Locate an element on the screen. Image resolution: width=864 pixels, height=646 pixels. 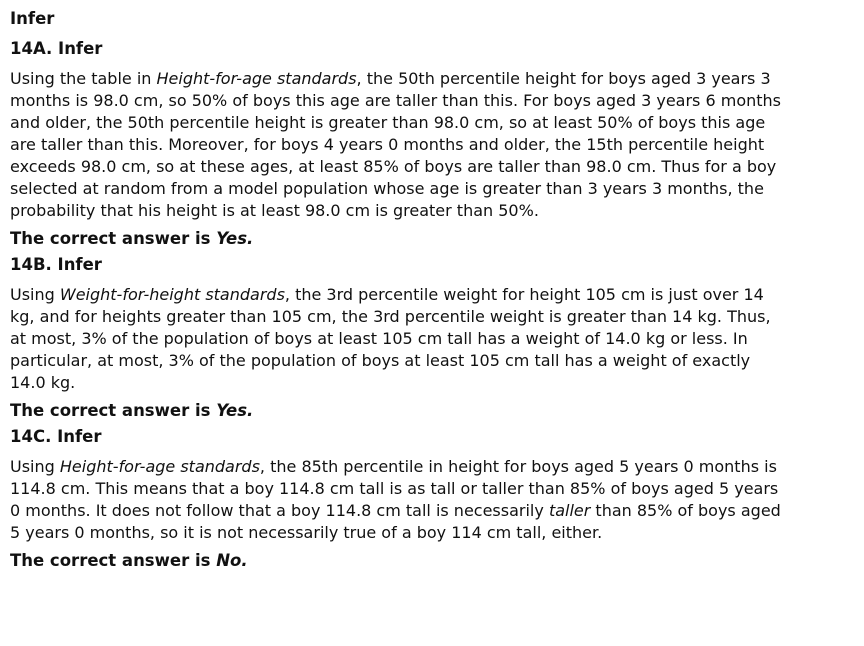
answer-value: No. is located at coordinates (232, 560).